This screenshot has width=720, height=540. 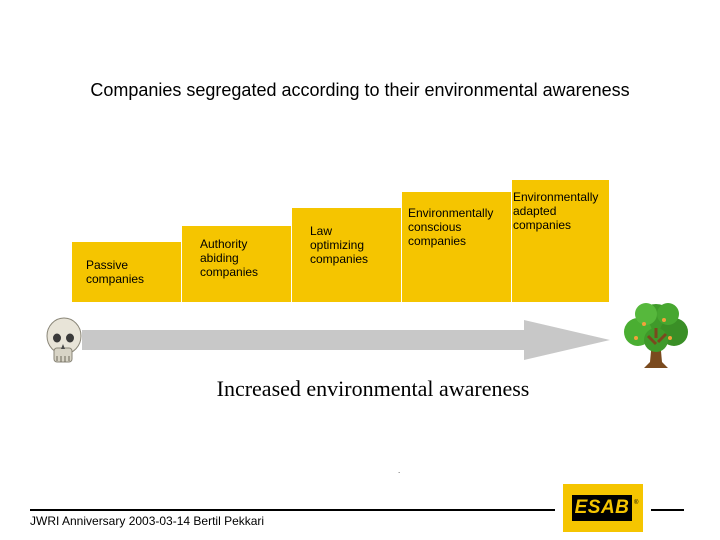 What do you see at coordinates (64, 340) in the screenshot?
I see `skull-icon` at bounding box center [64, 340].